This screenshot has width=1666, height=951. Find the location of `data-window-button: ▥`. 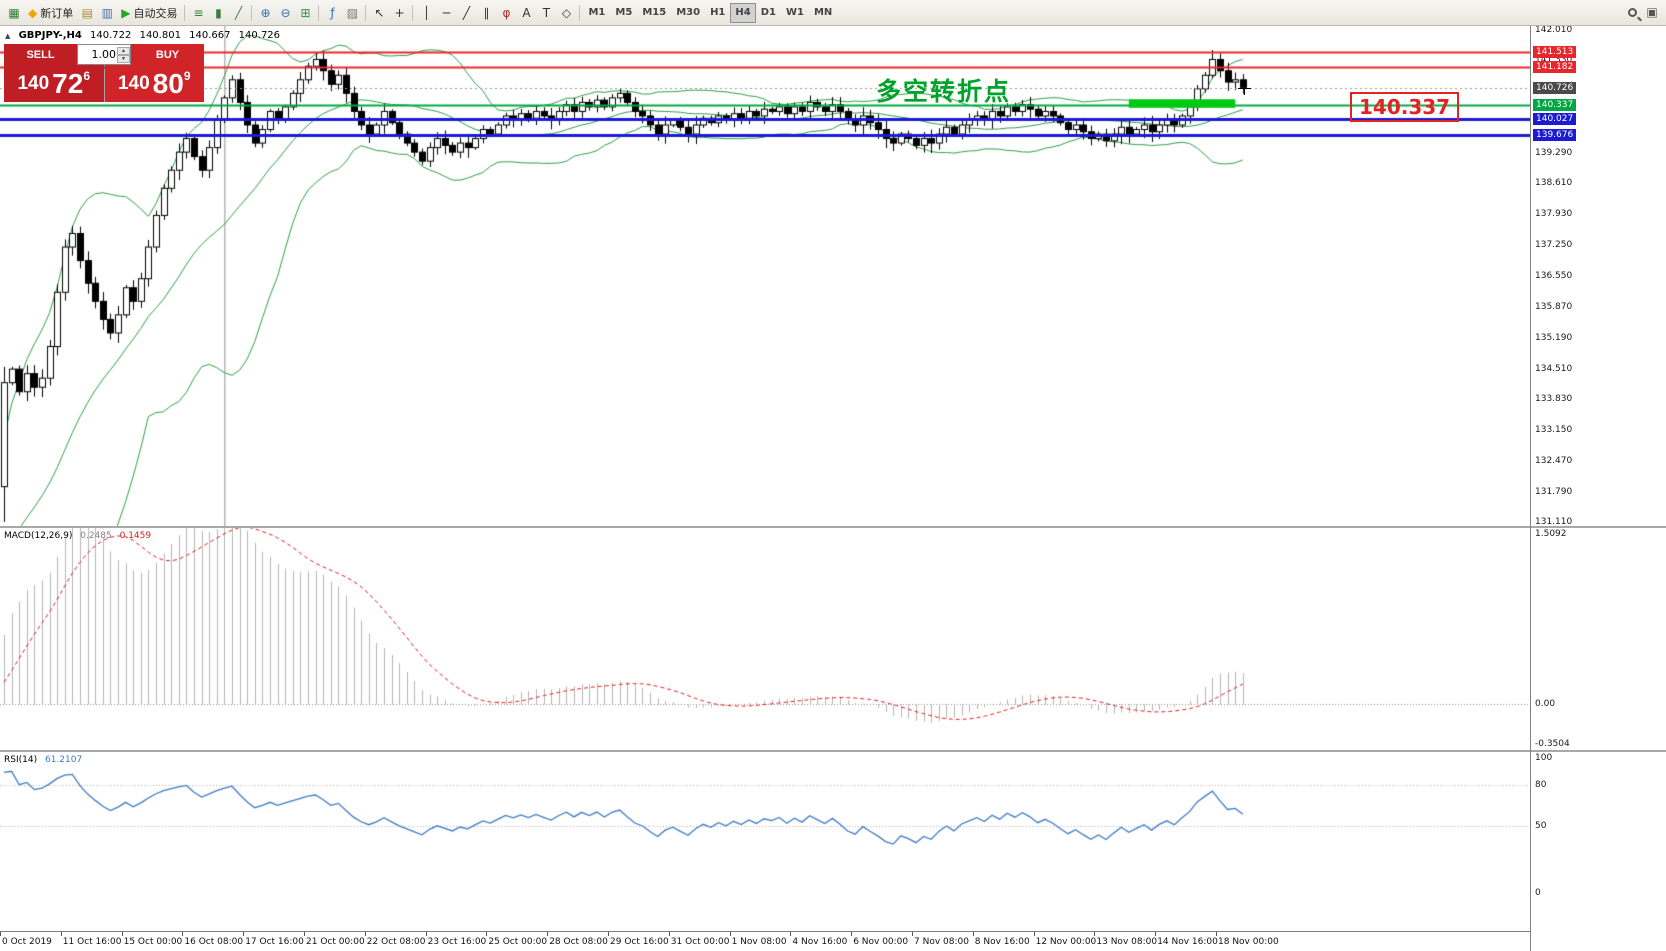

data-window-button: ▥ is located at coordinates (107, 13).